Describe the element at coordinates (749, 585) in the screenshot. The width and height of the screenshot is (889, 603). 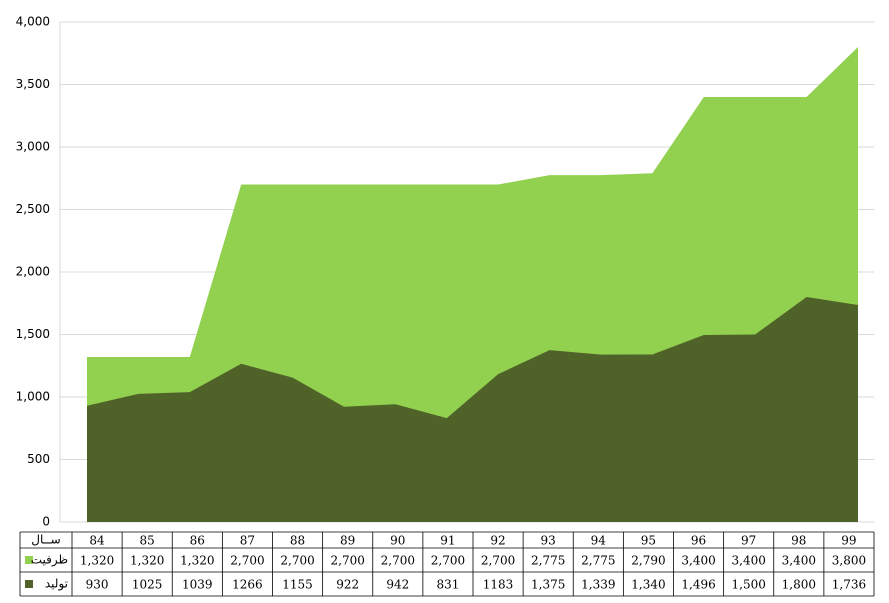
I see `table-value: 1,500` at that location.